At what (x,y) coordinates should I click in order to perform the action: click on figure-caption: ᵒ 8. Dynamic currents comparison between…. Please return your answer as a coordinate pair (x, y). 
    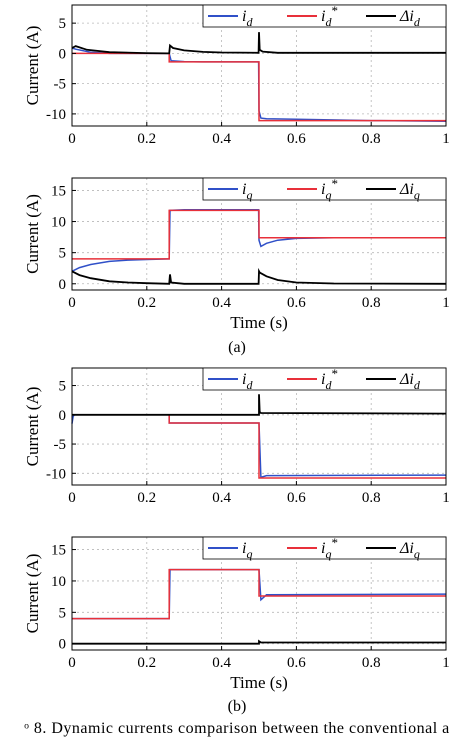
    Looking at the image, I should click on (237, 728).